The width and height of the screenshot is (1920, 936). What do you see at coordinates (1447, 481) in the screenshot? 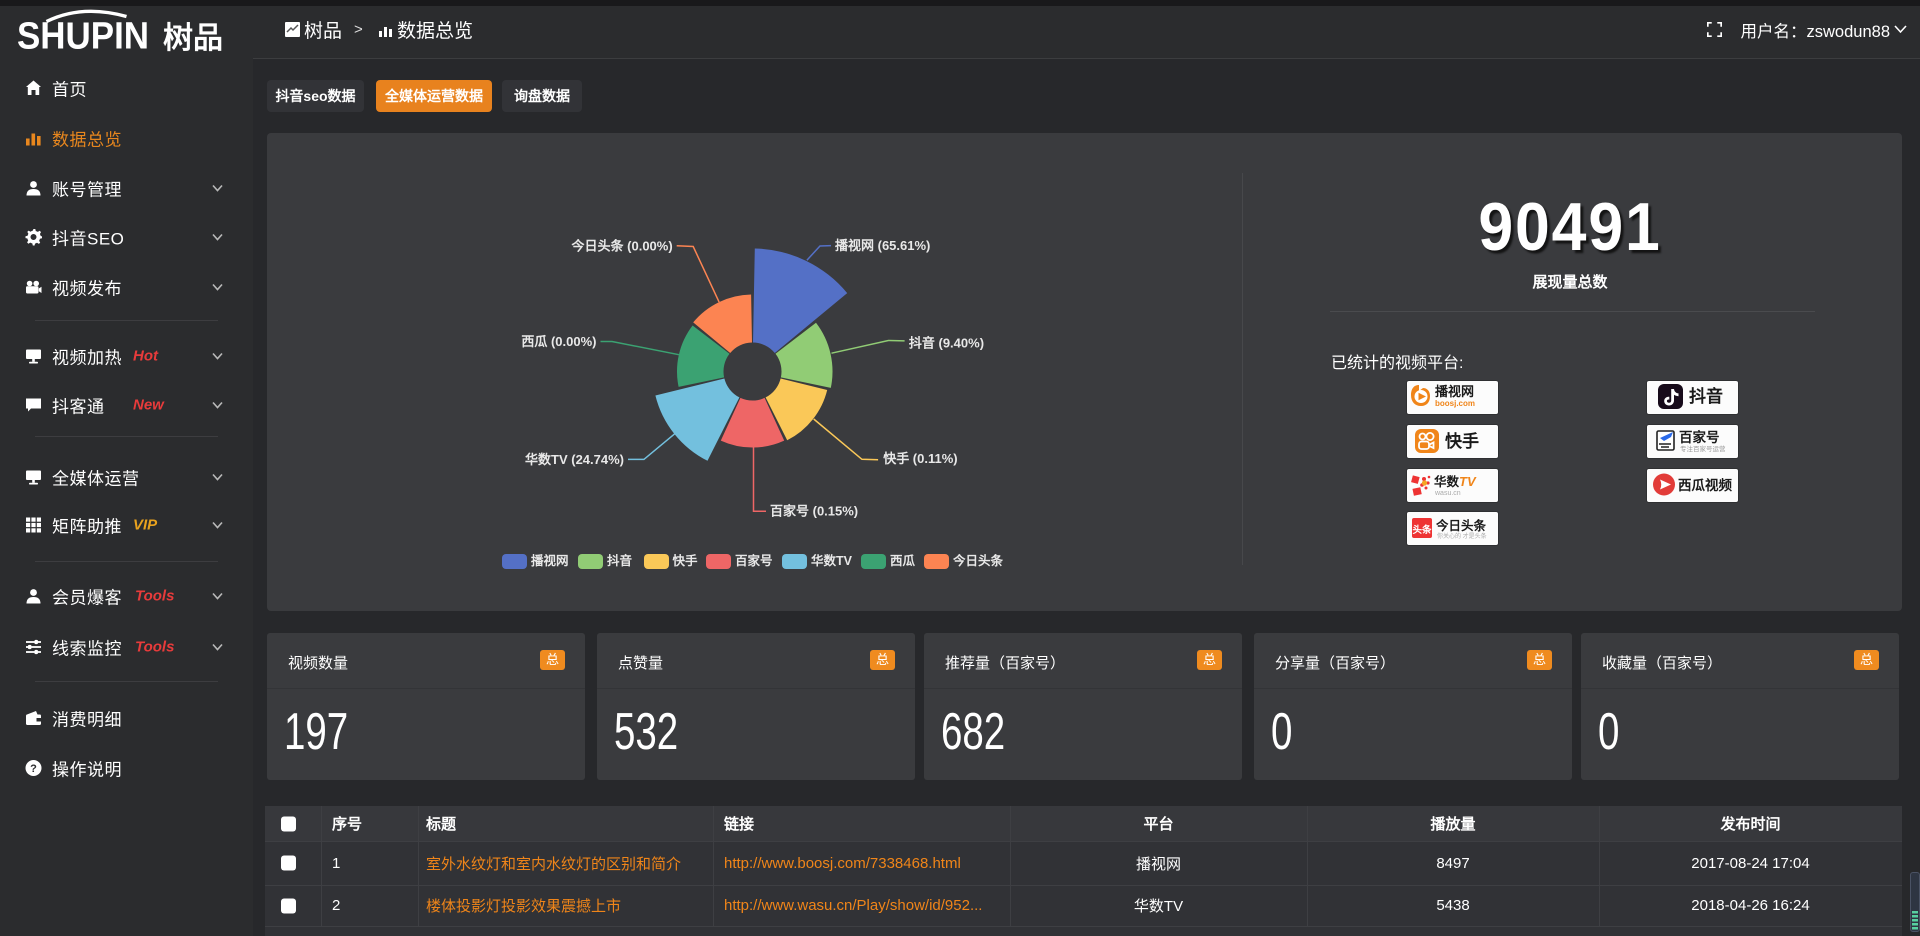
I see `svg-text: 华数` at bounding box center [1447, 481].